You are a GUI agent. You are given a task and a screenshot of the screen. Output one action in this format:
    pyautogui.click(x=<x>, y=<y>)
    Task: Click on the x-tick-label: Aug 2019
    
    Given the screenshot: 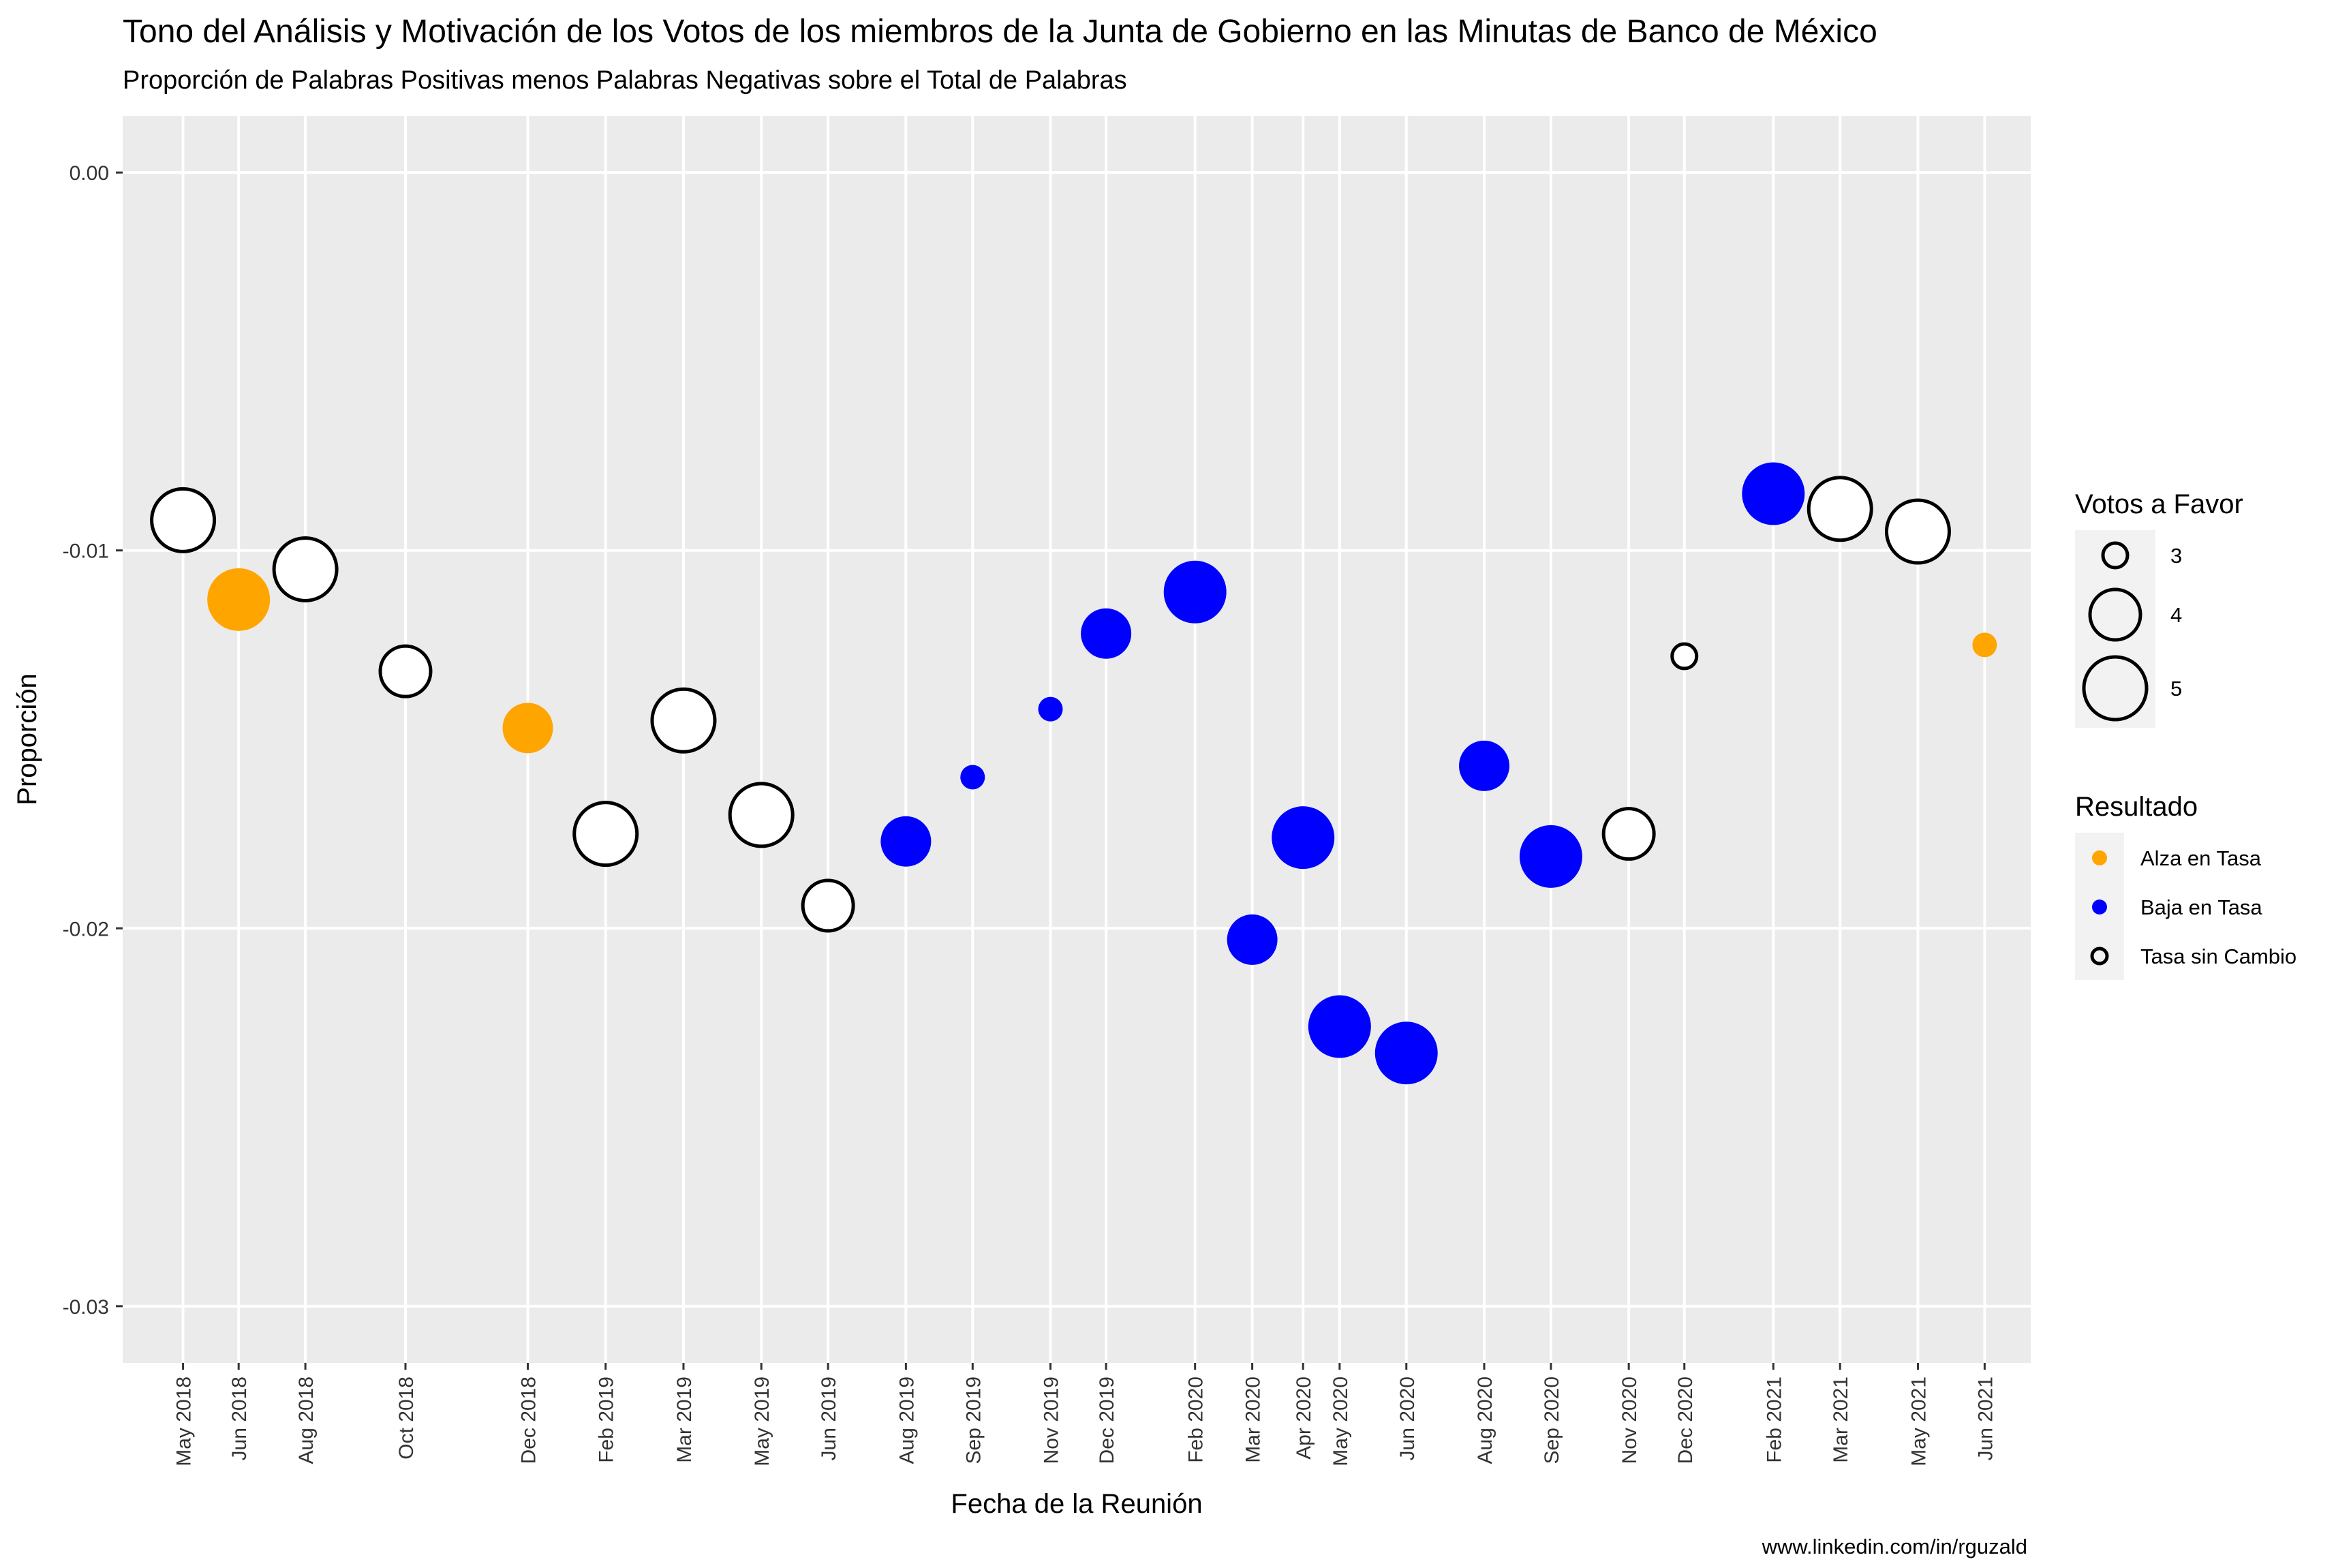 What is the action you would take?
    pyautogui.click(x=906, y=1421)
    